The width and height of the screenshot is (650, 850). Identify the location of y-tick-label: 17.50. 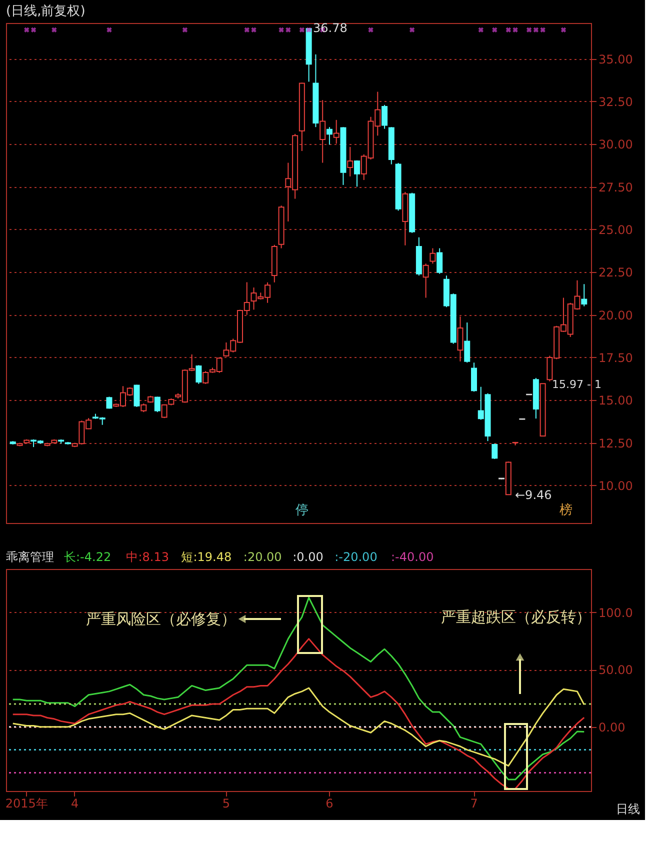
(615, 357).